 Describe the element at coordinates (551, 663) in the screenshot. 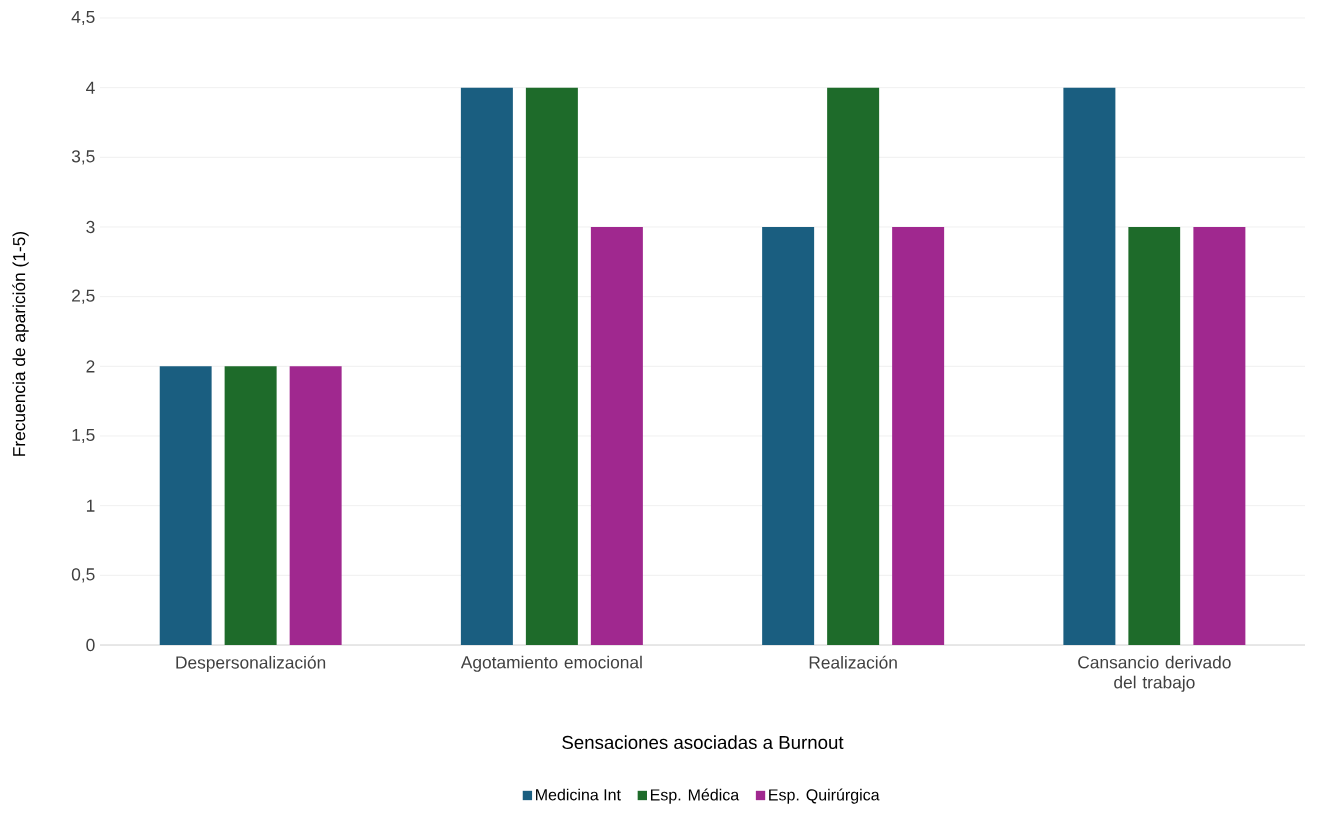

I see `x-tick-label: Agotamiento emocional` at that location.